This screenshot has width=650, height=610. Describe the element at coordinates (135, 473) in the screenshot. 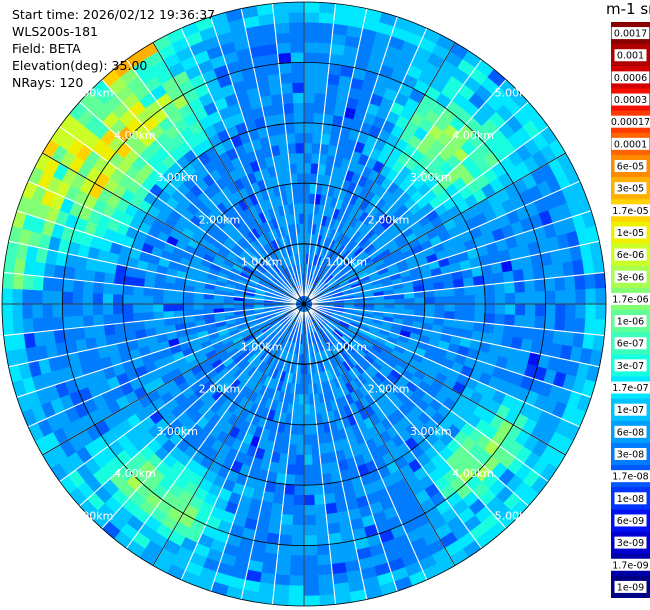

I see `range-ring-label: 4.00km` at that location.